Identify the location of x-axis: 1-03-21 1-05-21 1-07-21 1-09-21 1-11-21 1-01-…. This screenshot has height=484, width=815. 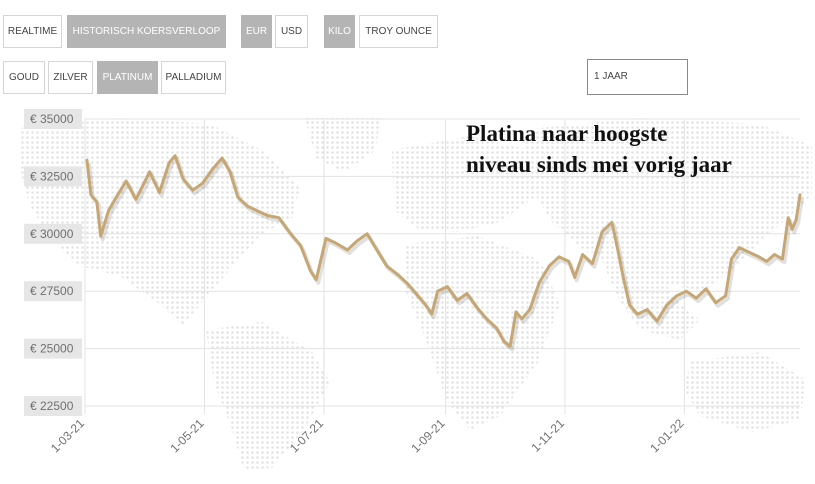
(367, 435).